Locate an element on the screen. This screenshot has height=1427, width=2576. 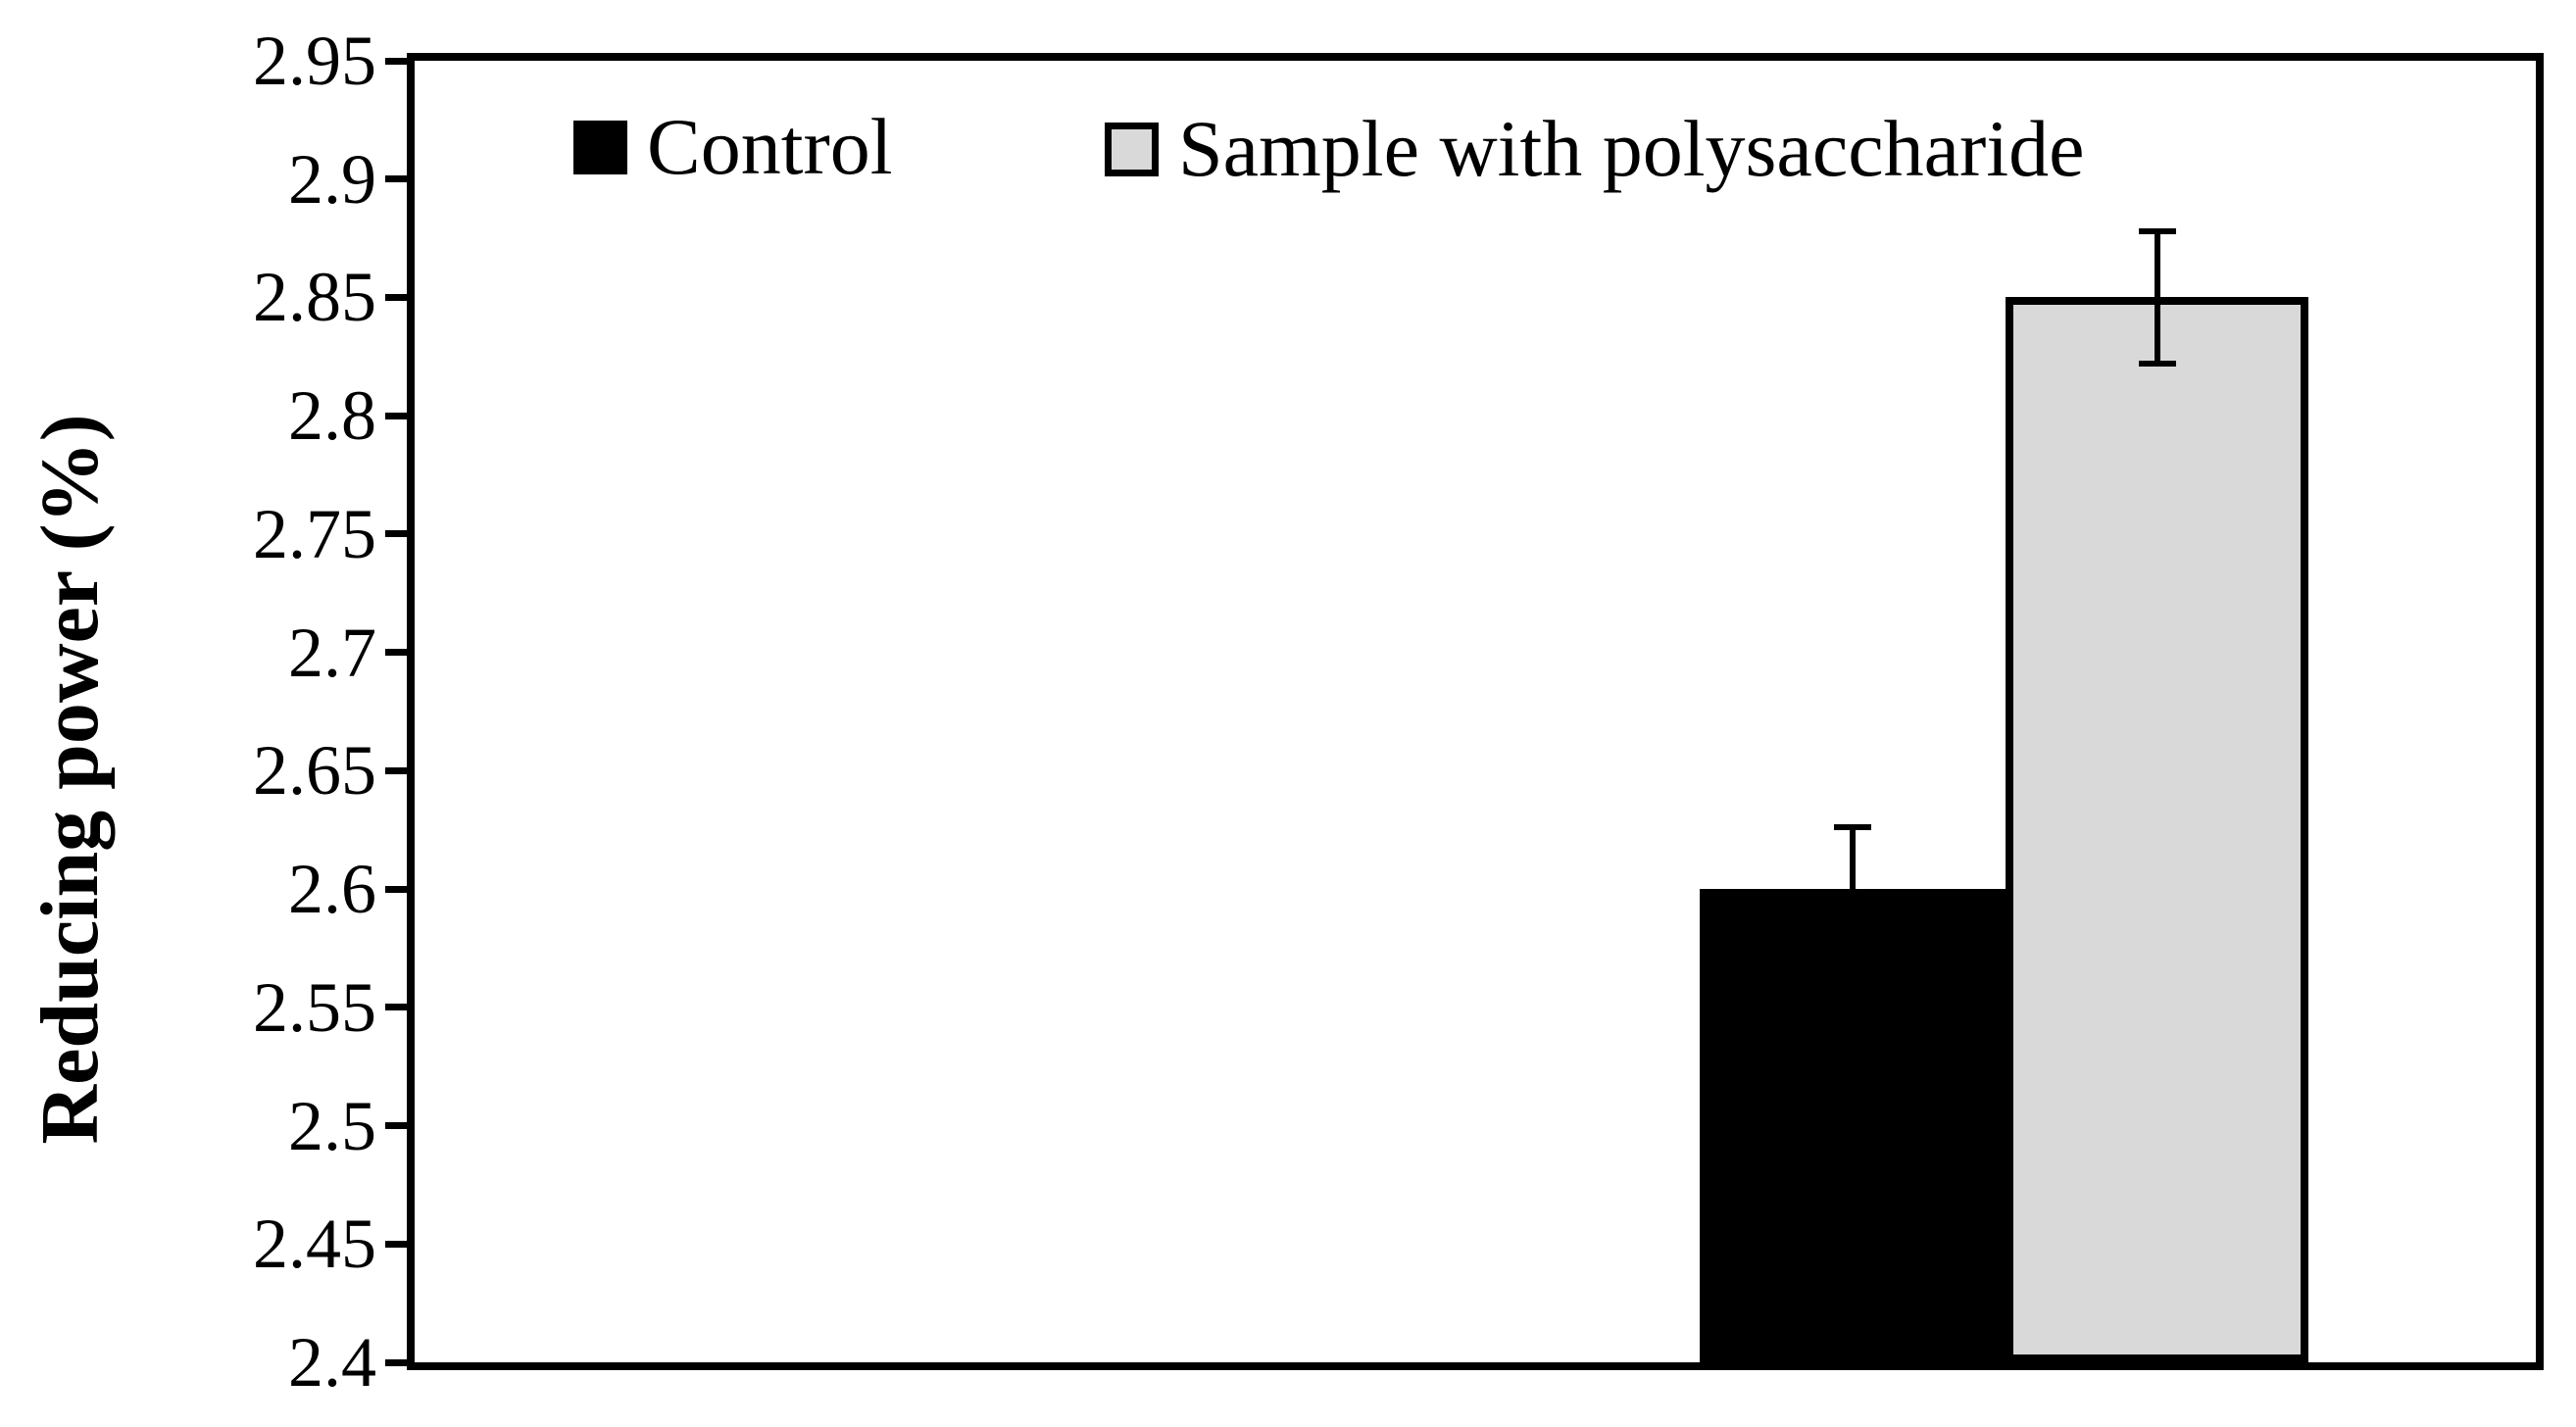
y-tick-label: 2.8 is located at coordinates (332, 416).